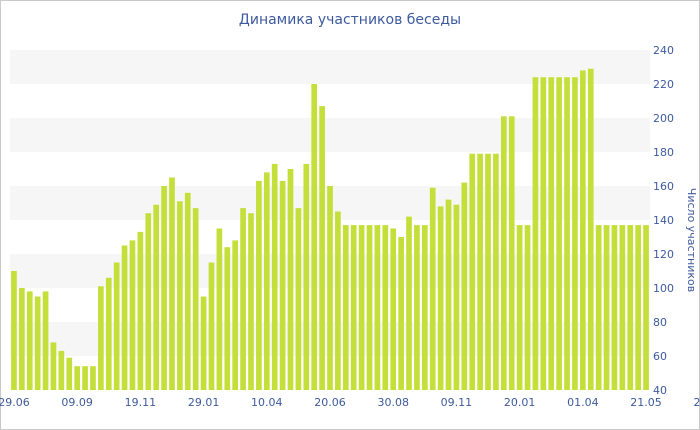 This screenshot has width=700, height=430. I want to click on y-tick-label: 120, so click(663, 254).